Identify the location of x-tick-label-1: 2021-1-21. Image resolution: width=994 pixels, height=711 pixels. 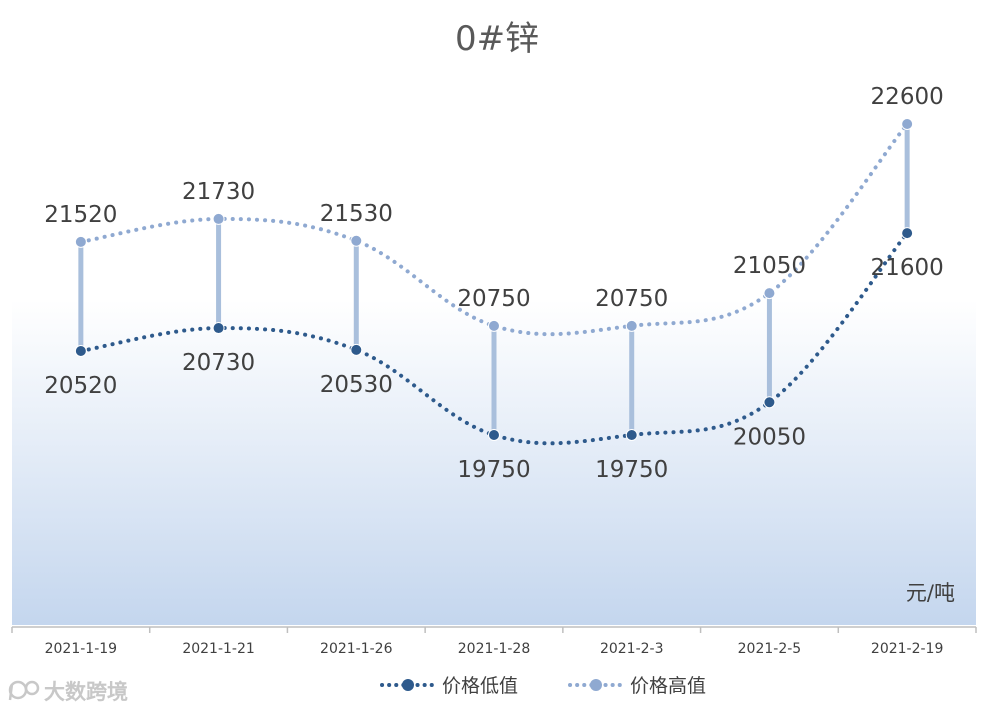
(218, 649).